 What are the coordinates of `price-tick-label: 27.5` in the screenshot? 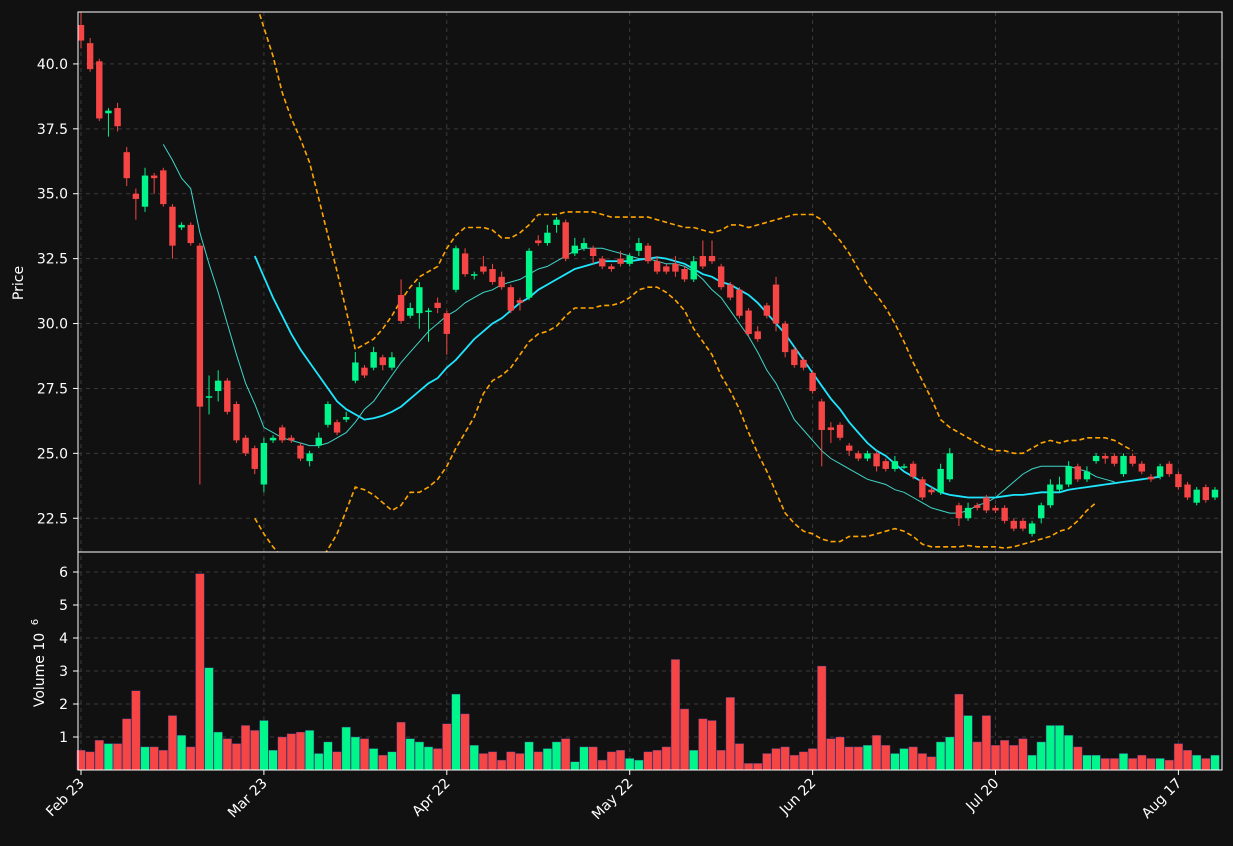 It's located at (52, 389).